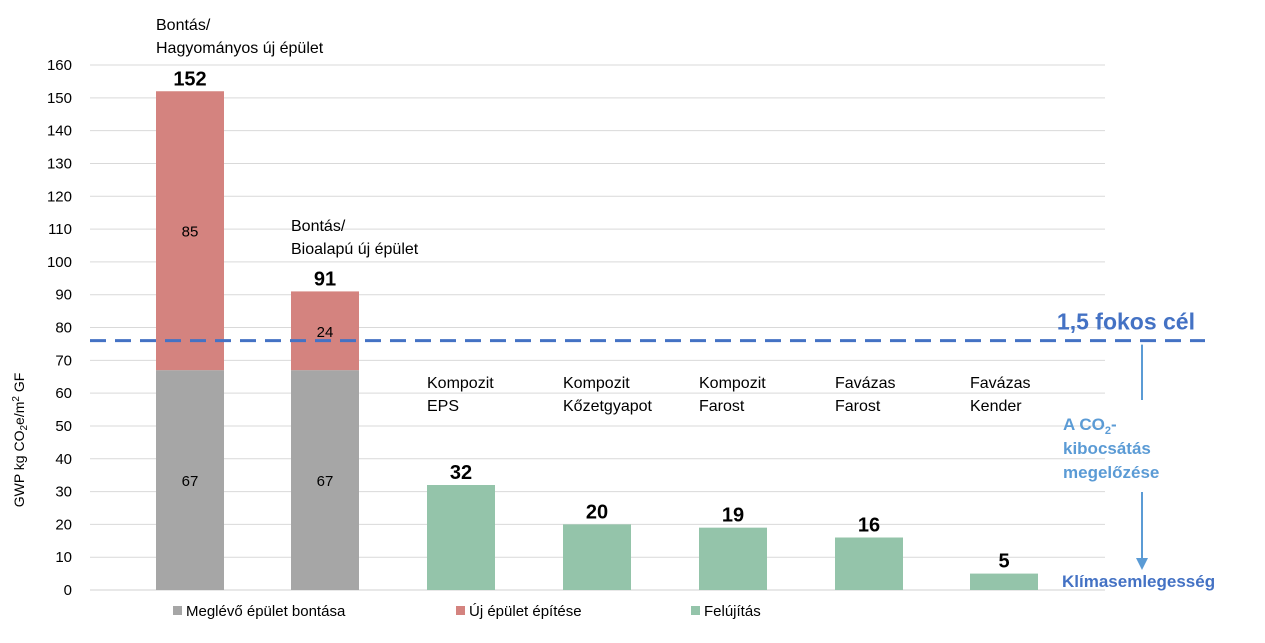  I want to click on segment-value-label: 24, so click(325, 332).